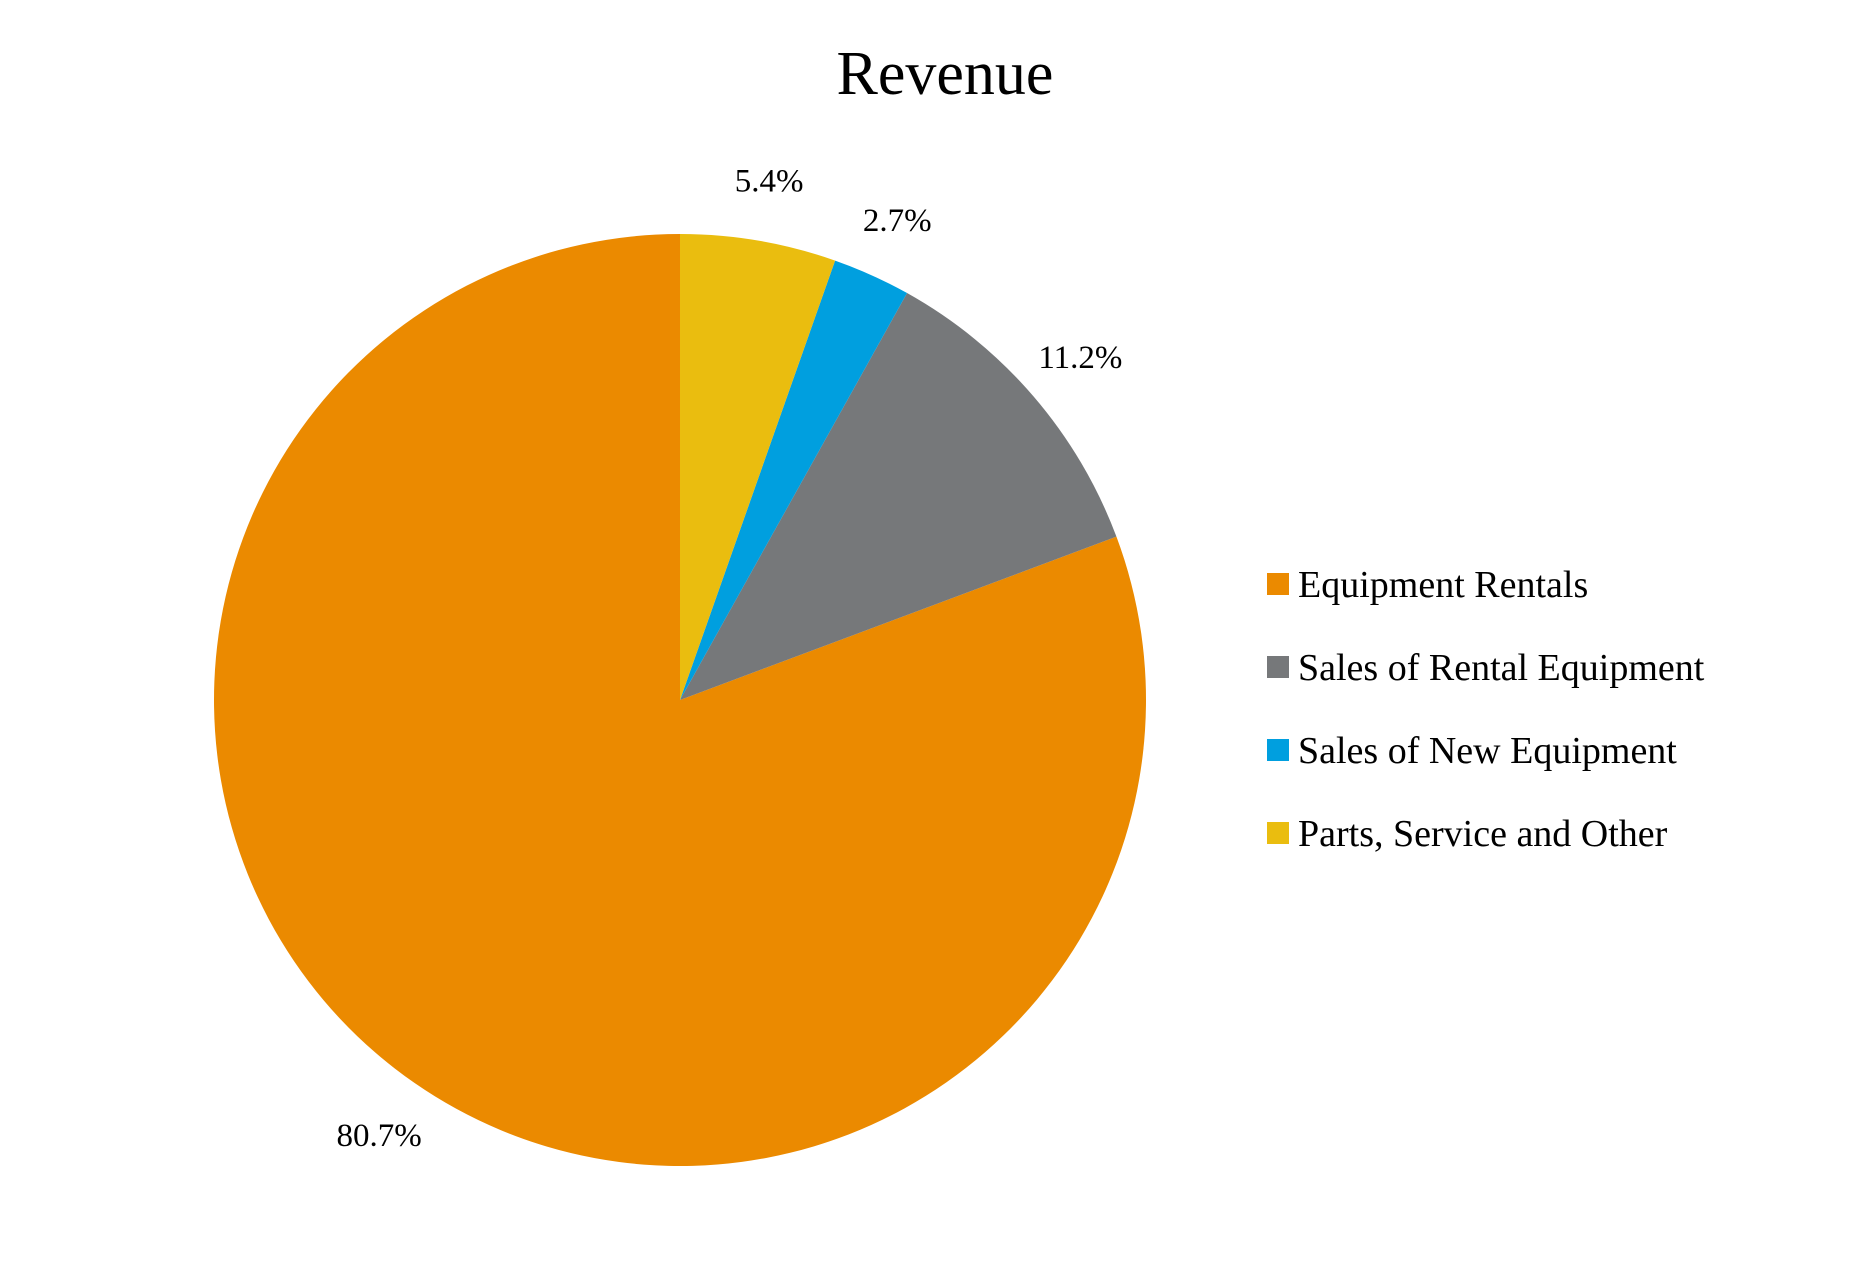 The height and width of the screenshot is (1272, 1869). What do you see at coordinates (758, 467) in the screenshot?
I see `pie-slice-parts-service-and-other` at bounding box center [758, 467].